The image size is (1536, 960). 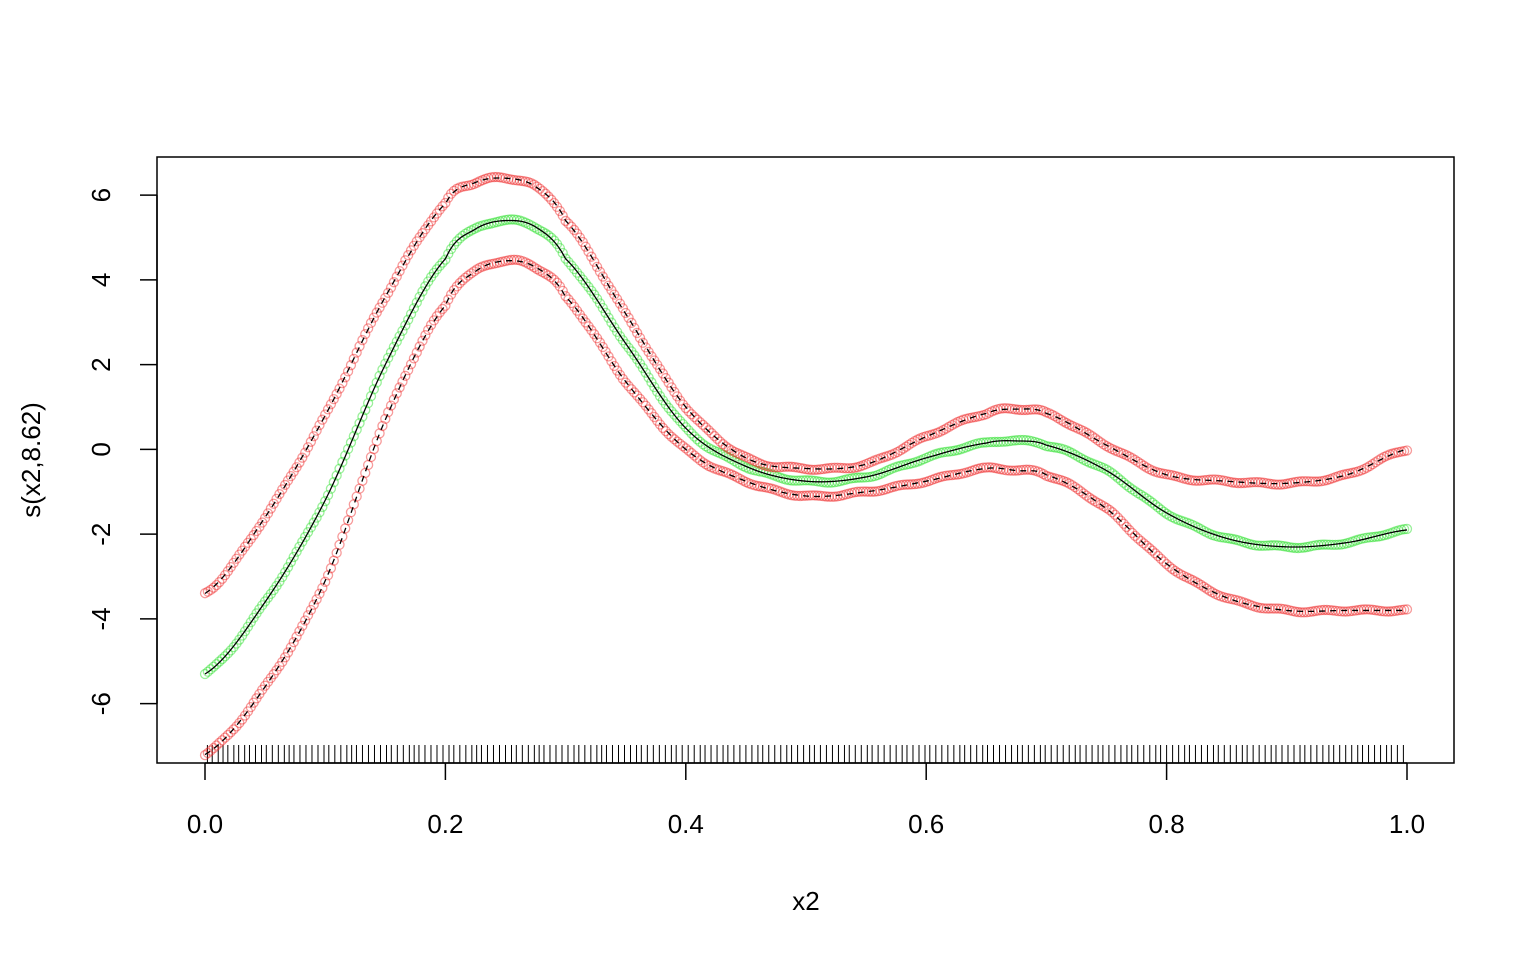 What do you see at coordinates (101, 703) in the screenshot?
I see `y-tick-label: -6` at bounding box center [101, 703].